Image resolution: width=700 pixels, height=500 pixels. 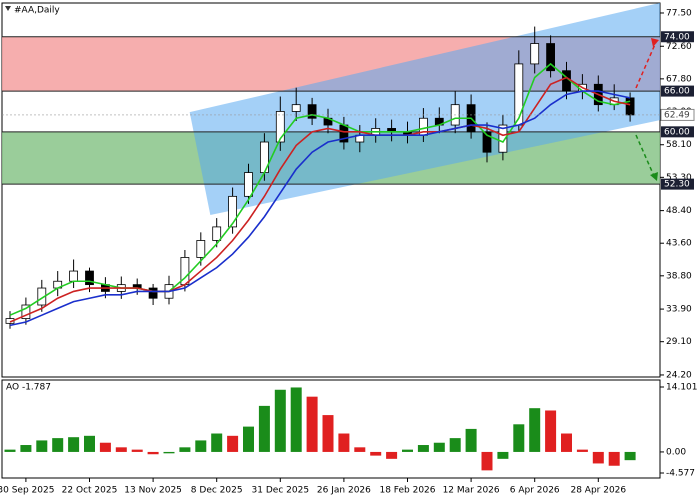 I want to click on y-tick-label: 29.10, so click(x=679, y=342).